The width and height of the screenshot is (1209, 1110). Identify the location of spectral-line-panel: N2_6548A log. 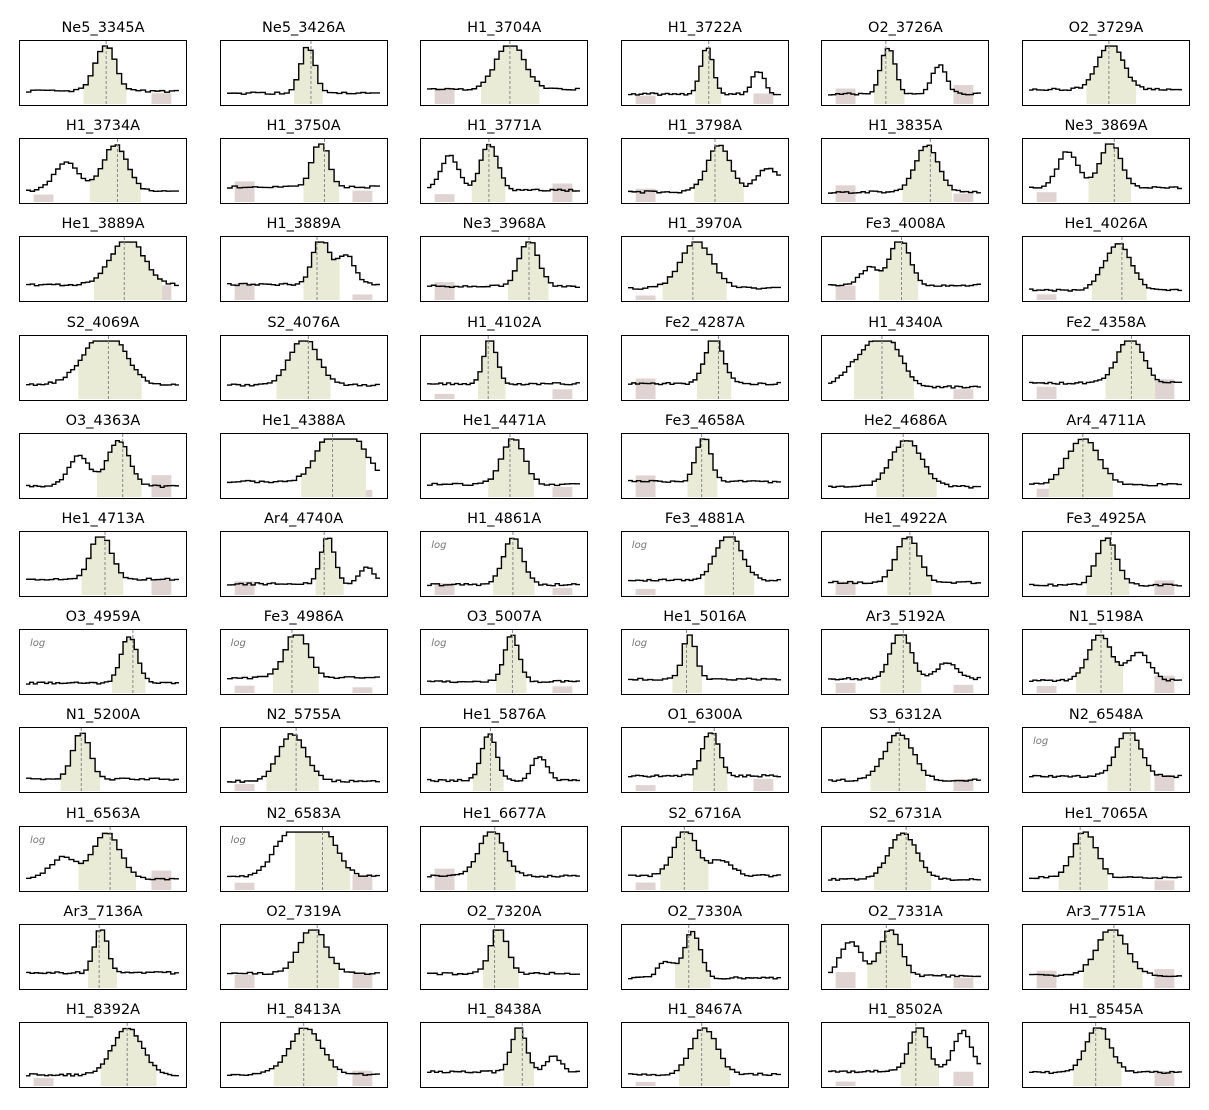
(1106, 750).